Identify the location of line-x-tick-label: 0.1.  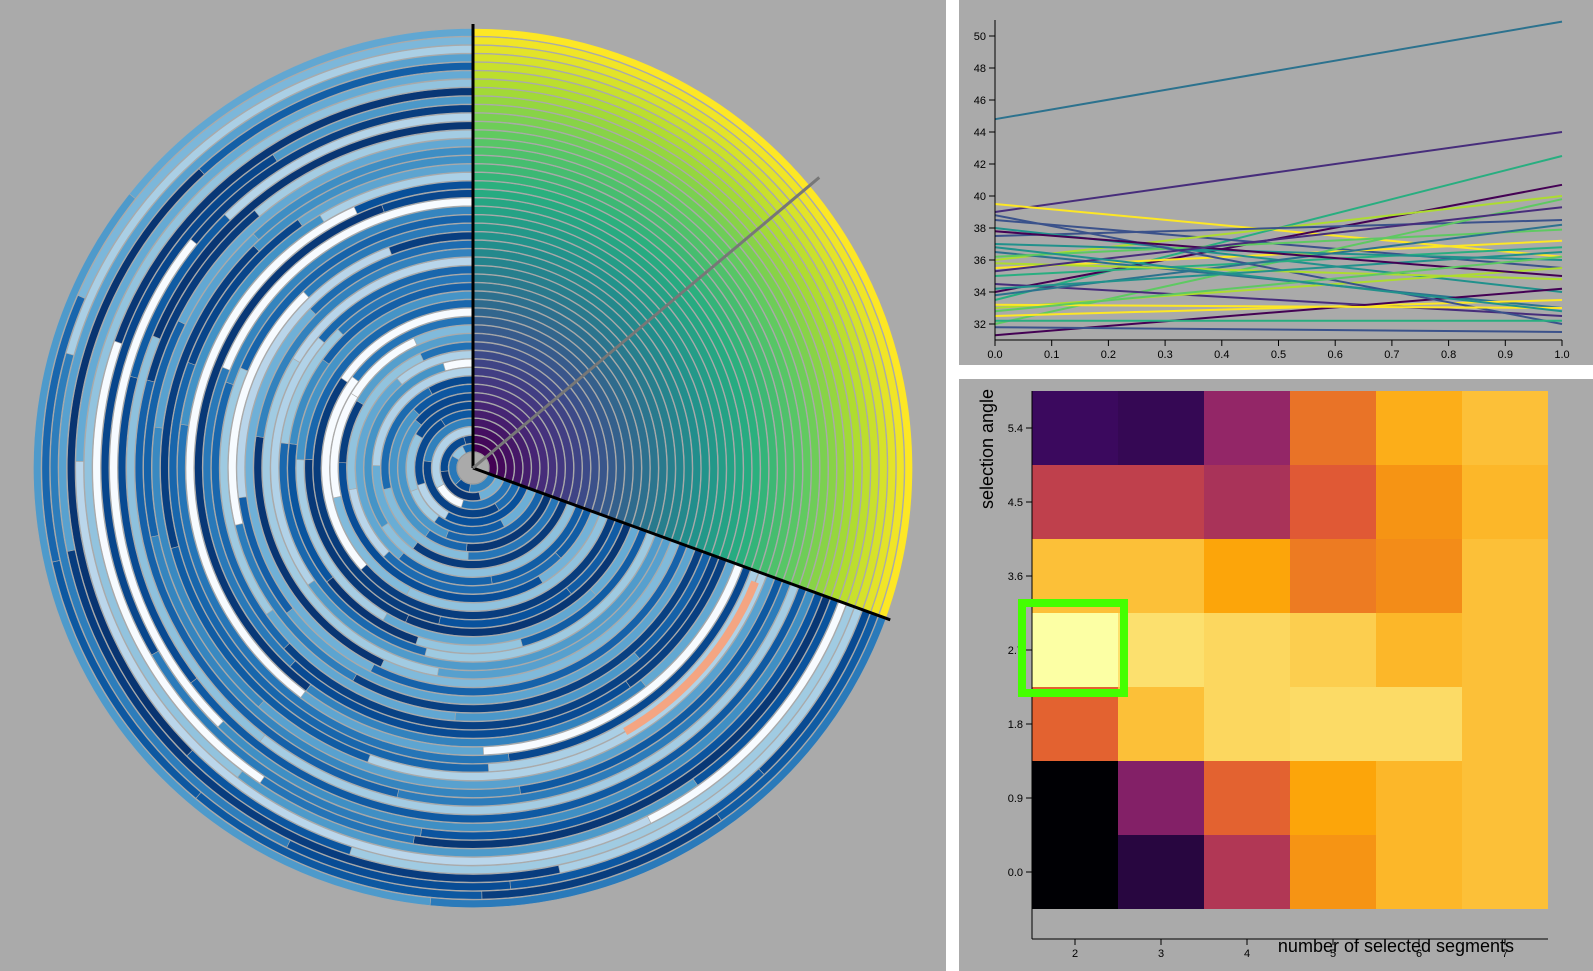
(1051, 355).